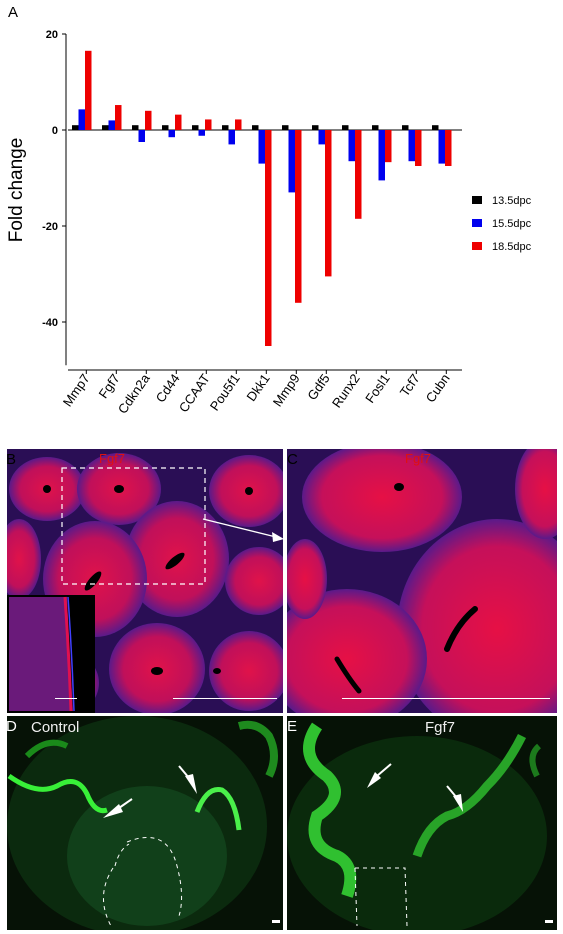 This screenshot has height=934, width=563. What do you see at coordinates (298, 216) in the screenshot?
I see `bar-mmp9-18-5dpc` at bounding box center [298, 216].